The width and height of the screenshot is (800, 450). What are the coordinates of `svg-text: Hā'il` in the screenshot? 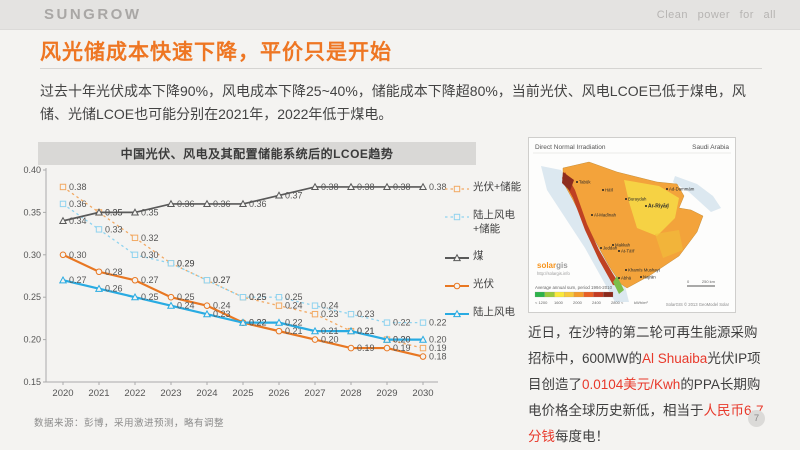 It's located at (609, 190).